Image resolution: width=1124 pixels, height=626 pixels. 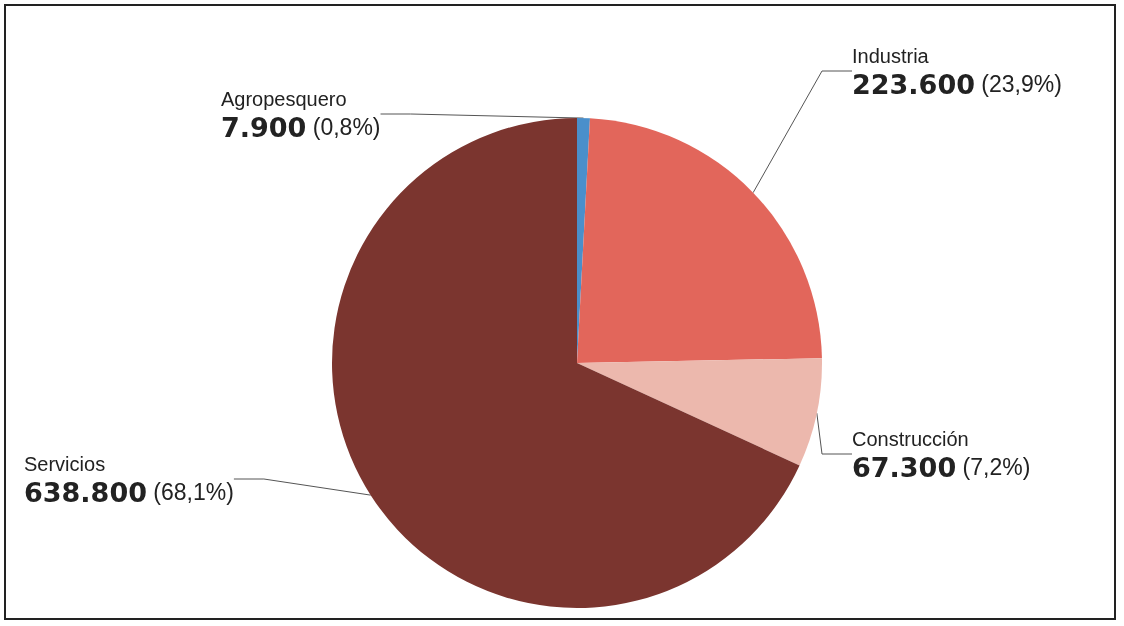 I want to click on data-label: 223.600 (23,9%), so click(x=957, y=84).